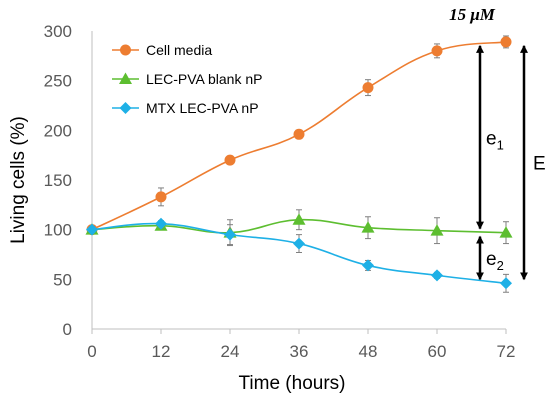  What do you see at coordinates (202, 108) in the screenshot?
I see `legend-label: MTX LEC-PVA nP` at bounding box center [202, 108].